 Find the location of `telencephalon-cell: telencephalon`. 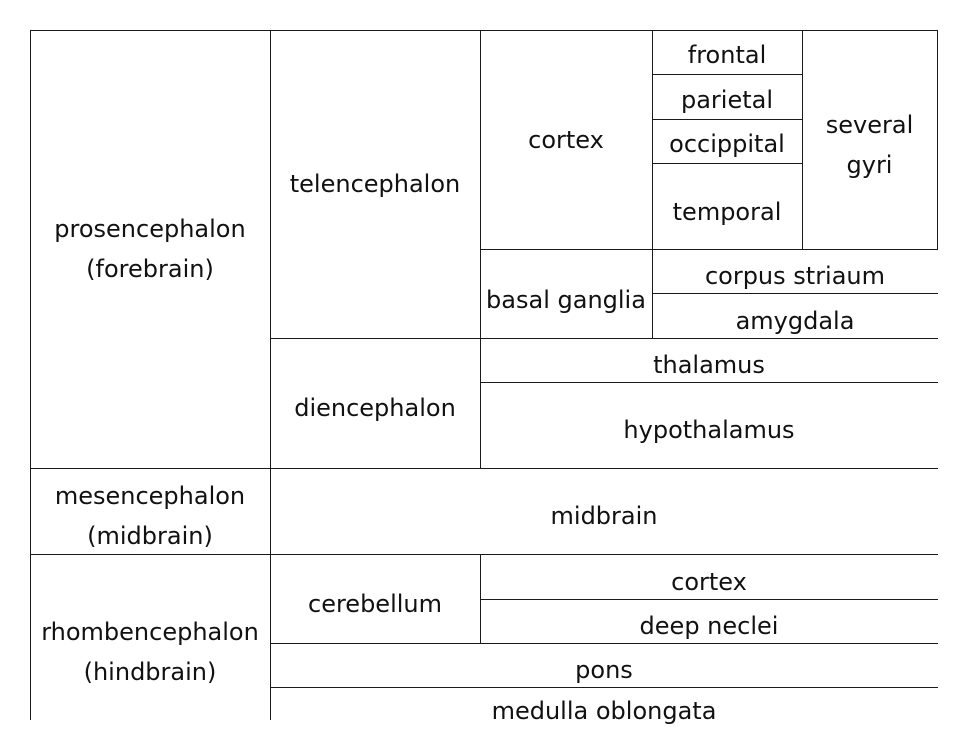

telencephalon-cell: telencephalon is located at coordinates (375, 184).